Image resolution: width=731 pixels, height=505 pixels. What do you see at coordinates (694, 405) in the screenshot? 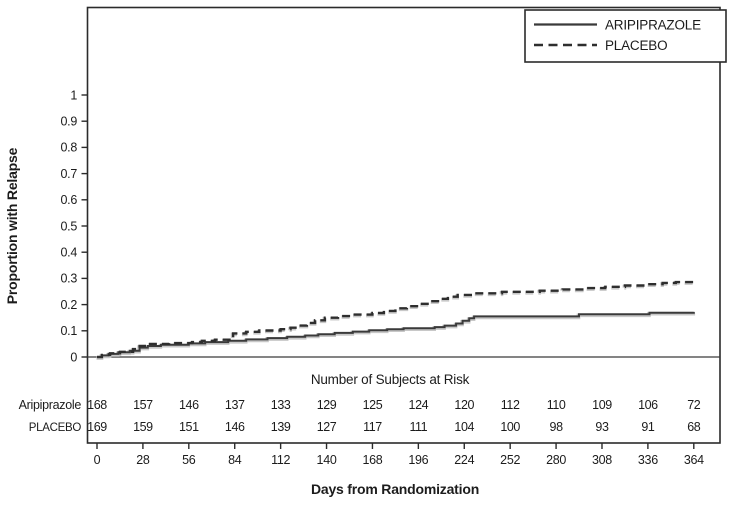
I see `at-risk-value: 72` at bounding box center [694, 405].